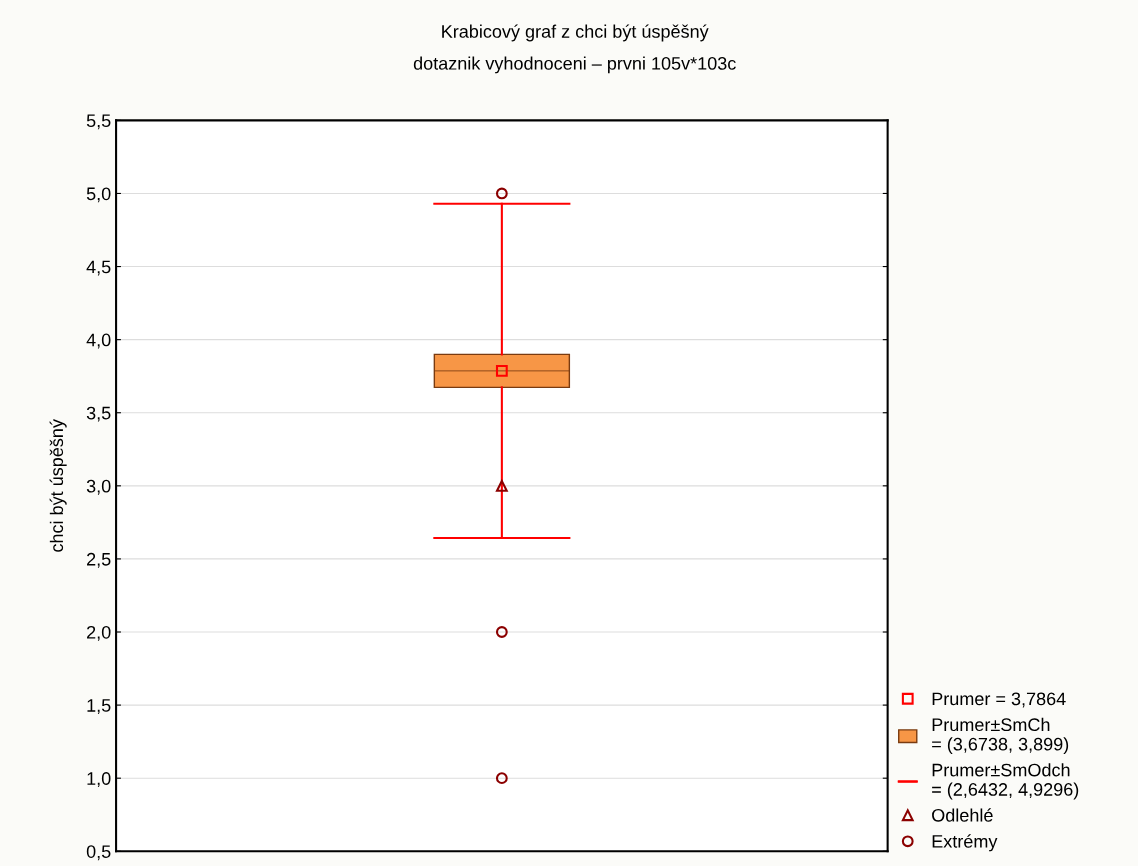 The height and width of the screenshot is (866, 1138). I want to click on text: Prumer = 3,7864, so click(999, 700).